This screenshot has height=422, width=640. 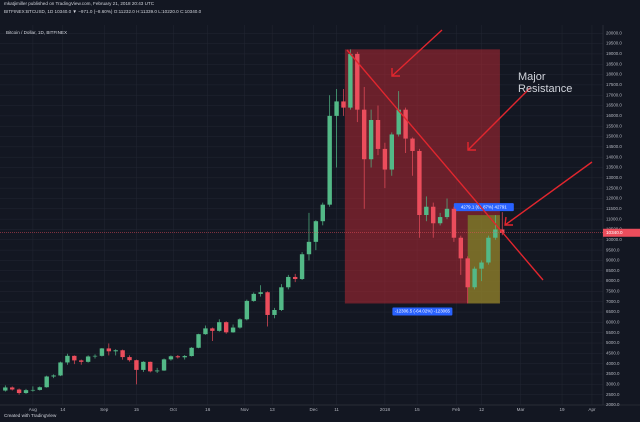 What do you see at coordinates (613, 322) in the screenshot?
I see `y-tick-label: 6000.0` at bounding box center [613, 322].